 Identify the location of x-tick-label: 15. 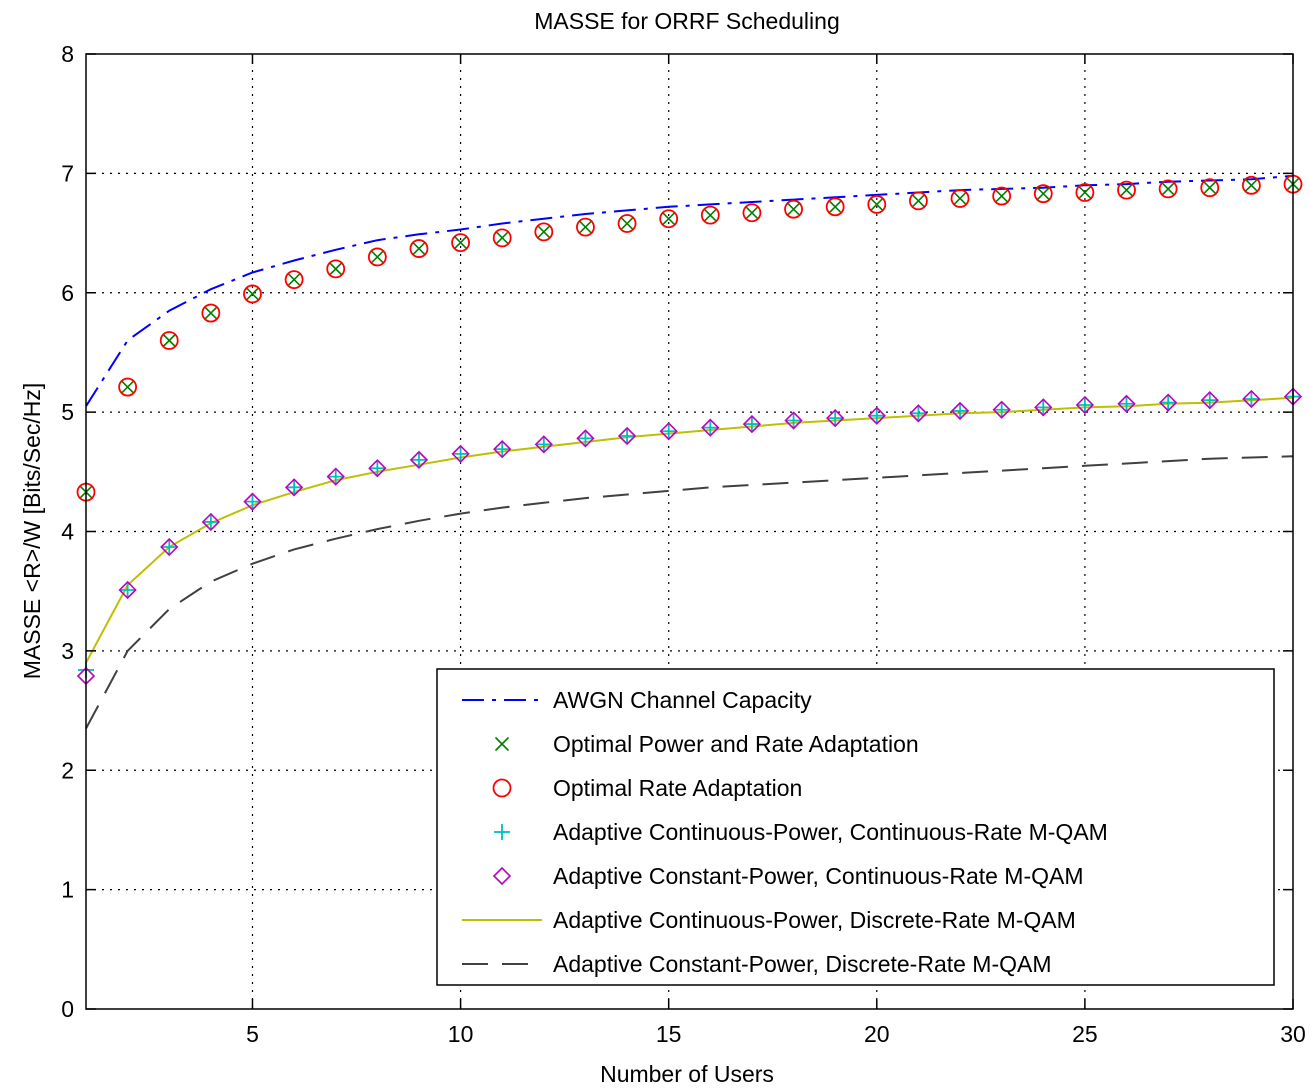
(669, 1034).